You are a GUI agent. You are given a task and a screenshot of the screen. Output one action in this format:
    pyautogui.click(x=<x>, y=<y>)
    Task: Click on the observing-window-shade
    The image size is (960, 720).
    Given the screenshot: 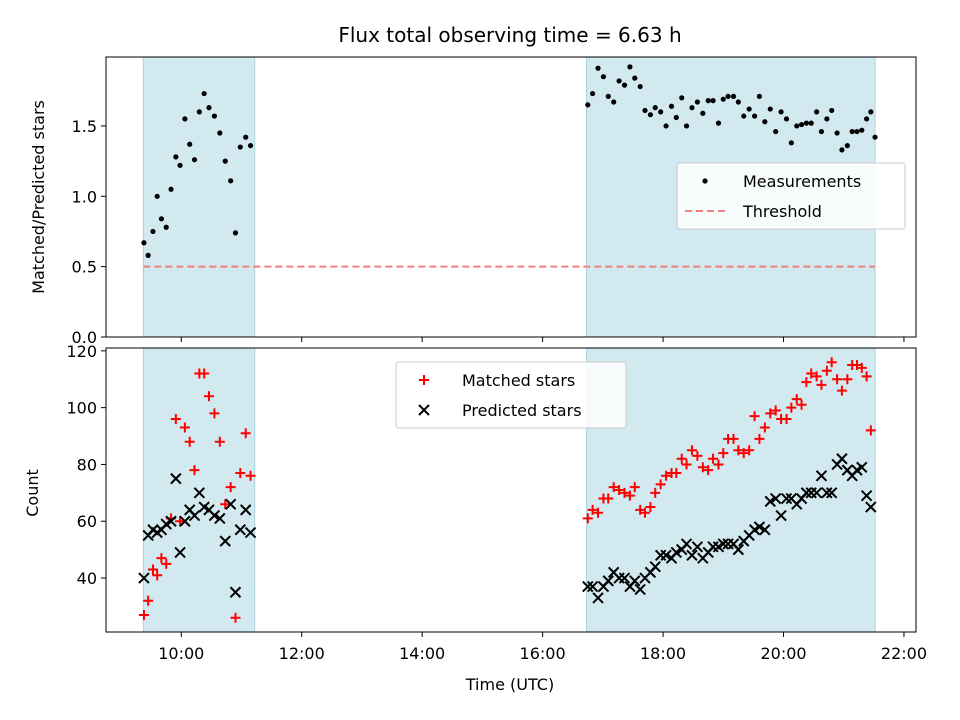 What is the action you would take?
    pyautogui.click(x=199, y=197)
    